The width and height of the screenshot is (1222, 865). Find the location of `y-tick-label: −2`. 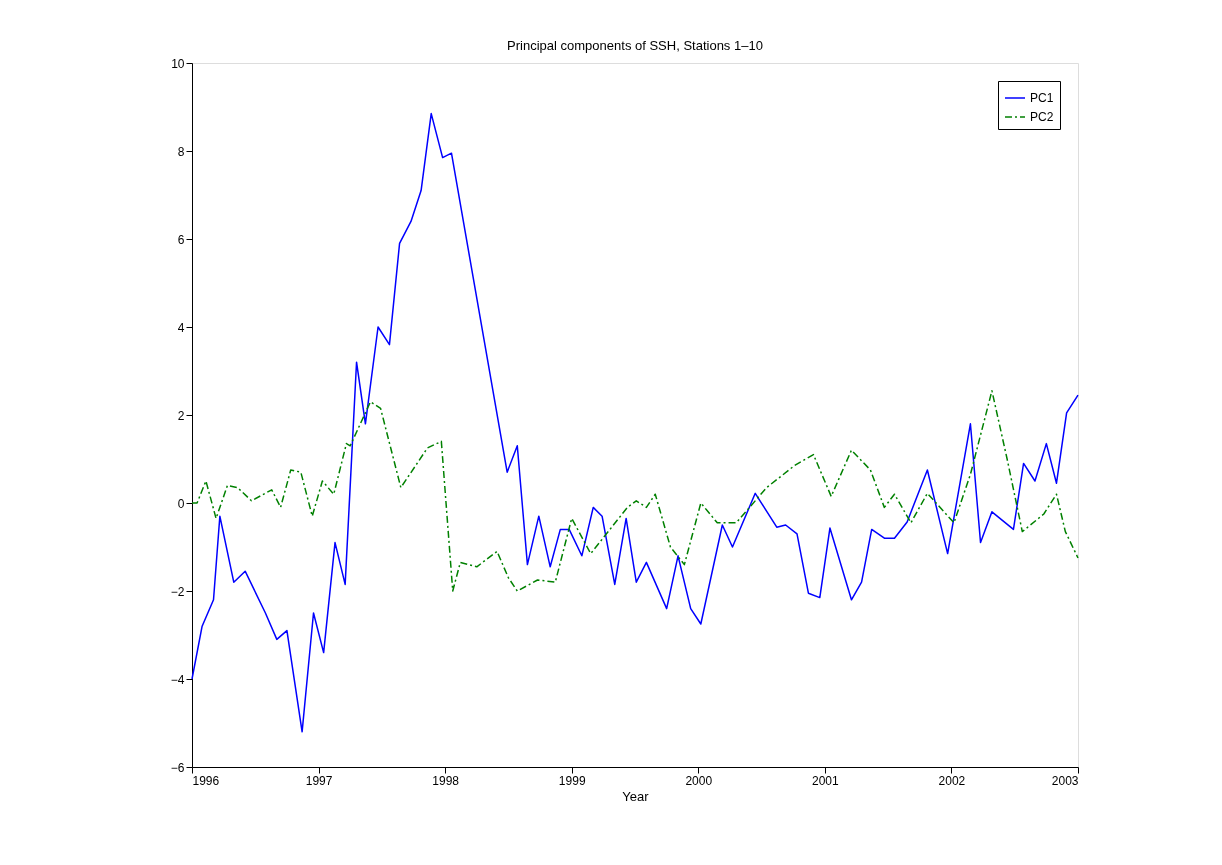

y-tick-label: −2 is located at coordinates (177, 591).